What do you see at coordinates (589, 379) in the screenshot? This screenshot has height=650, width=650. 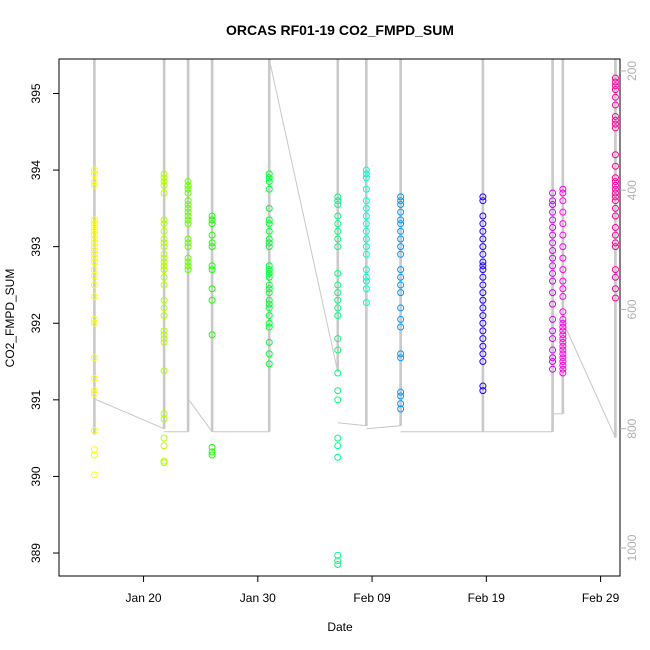 I see `altitude-transit` at bounding box center [589, 379].